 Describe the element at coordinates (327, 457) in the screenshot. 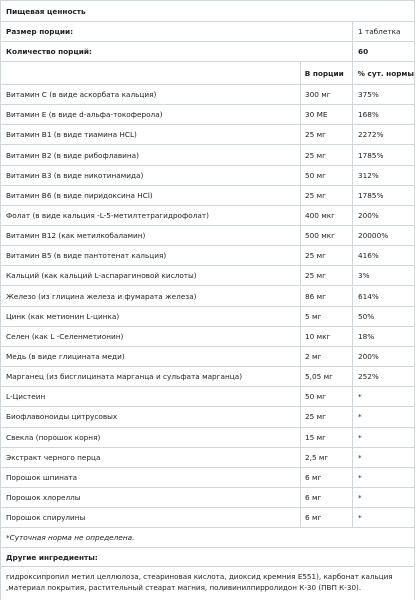

I see `nutrient-amount: 2,5 мг` at that location.